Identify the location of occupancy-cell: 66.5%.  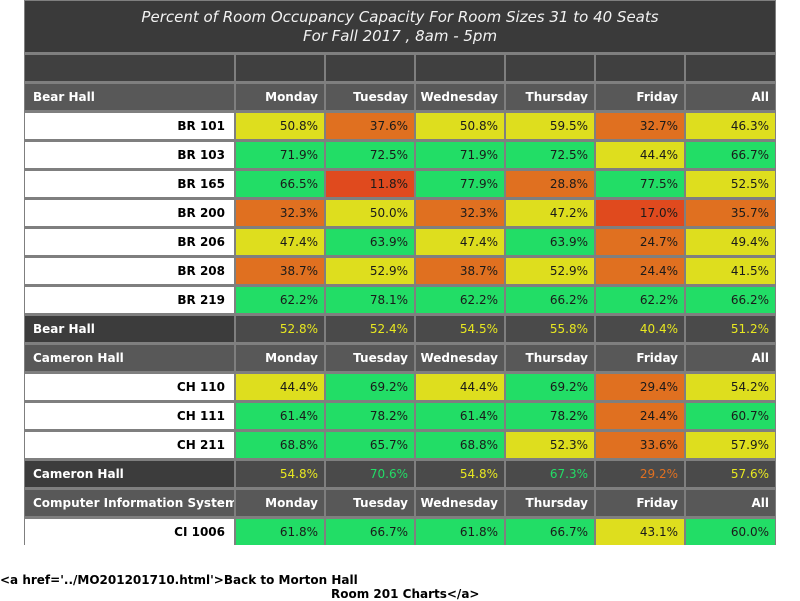
(280, 184).